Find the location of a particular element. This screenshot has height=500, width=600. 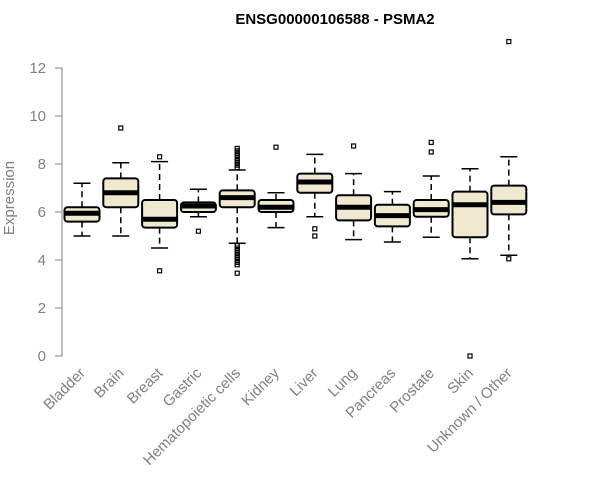

x-tick-label: Lung is located at coordinates (343, 383).